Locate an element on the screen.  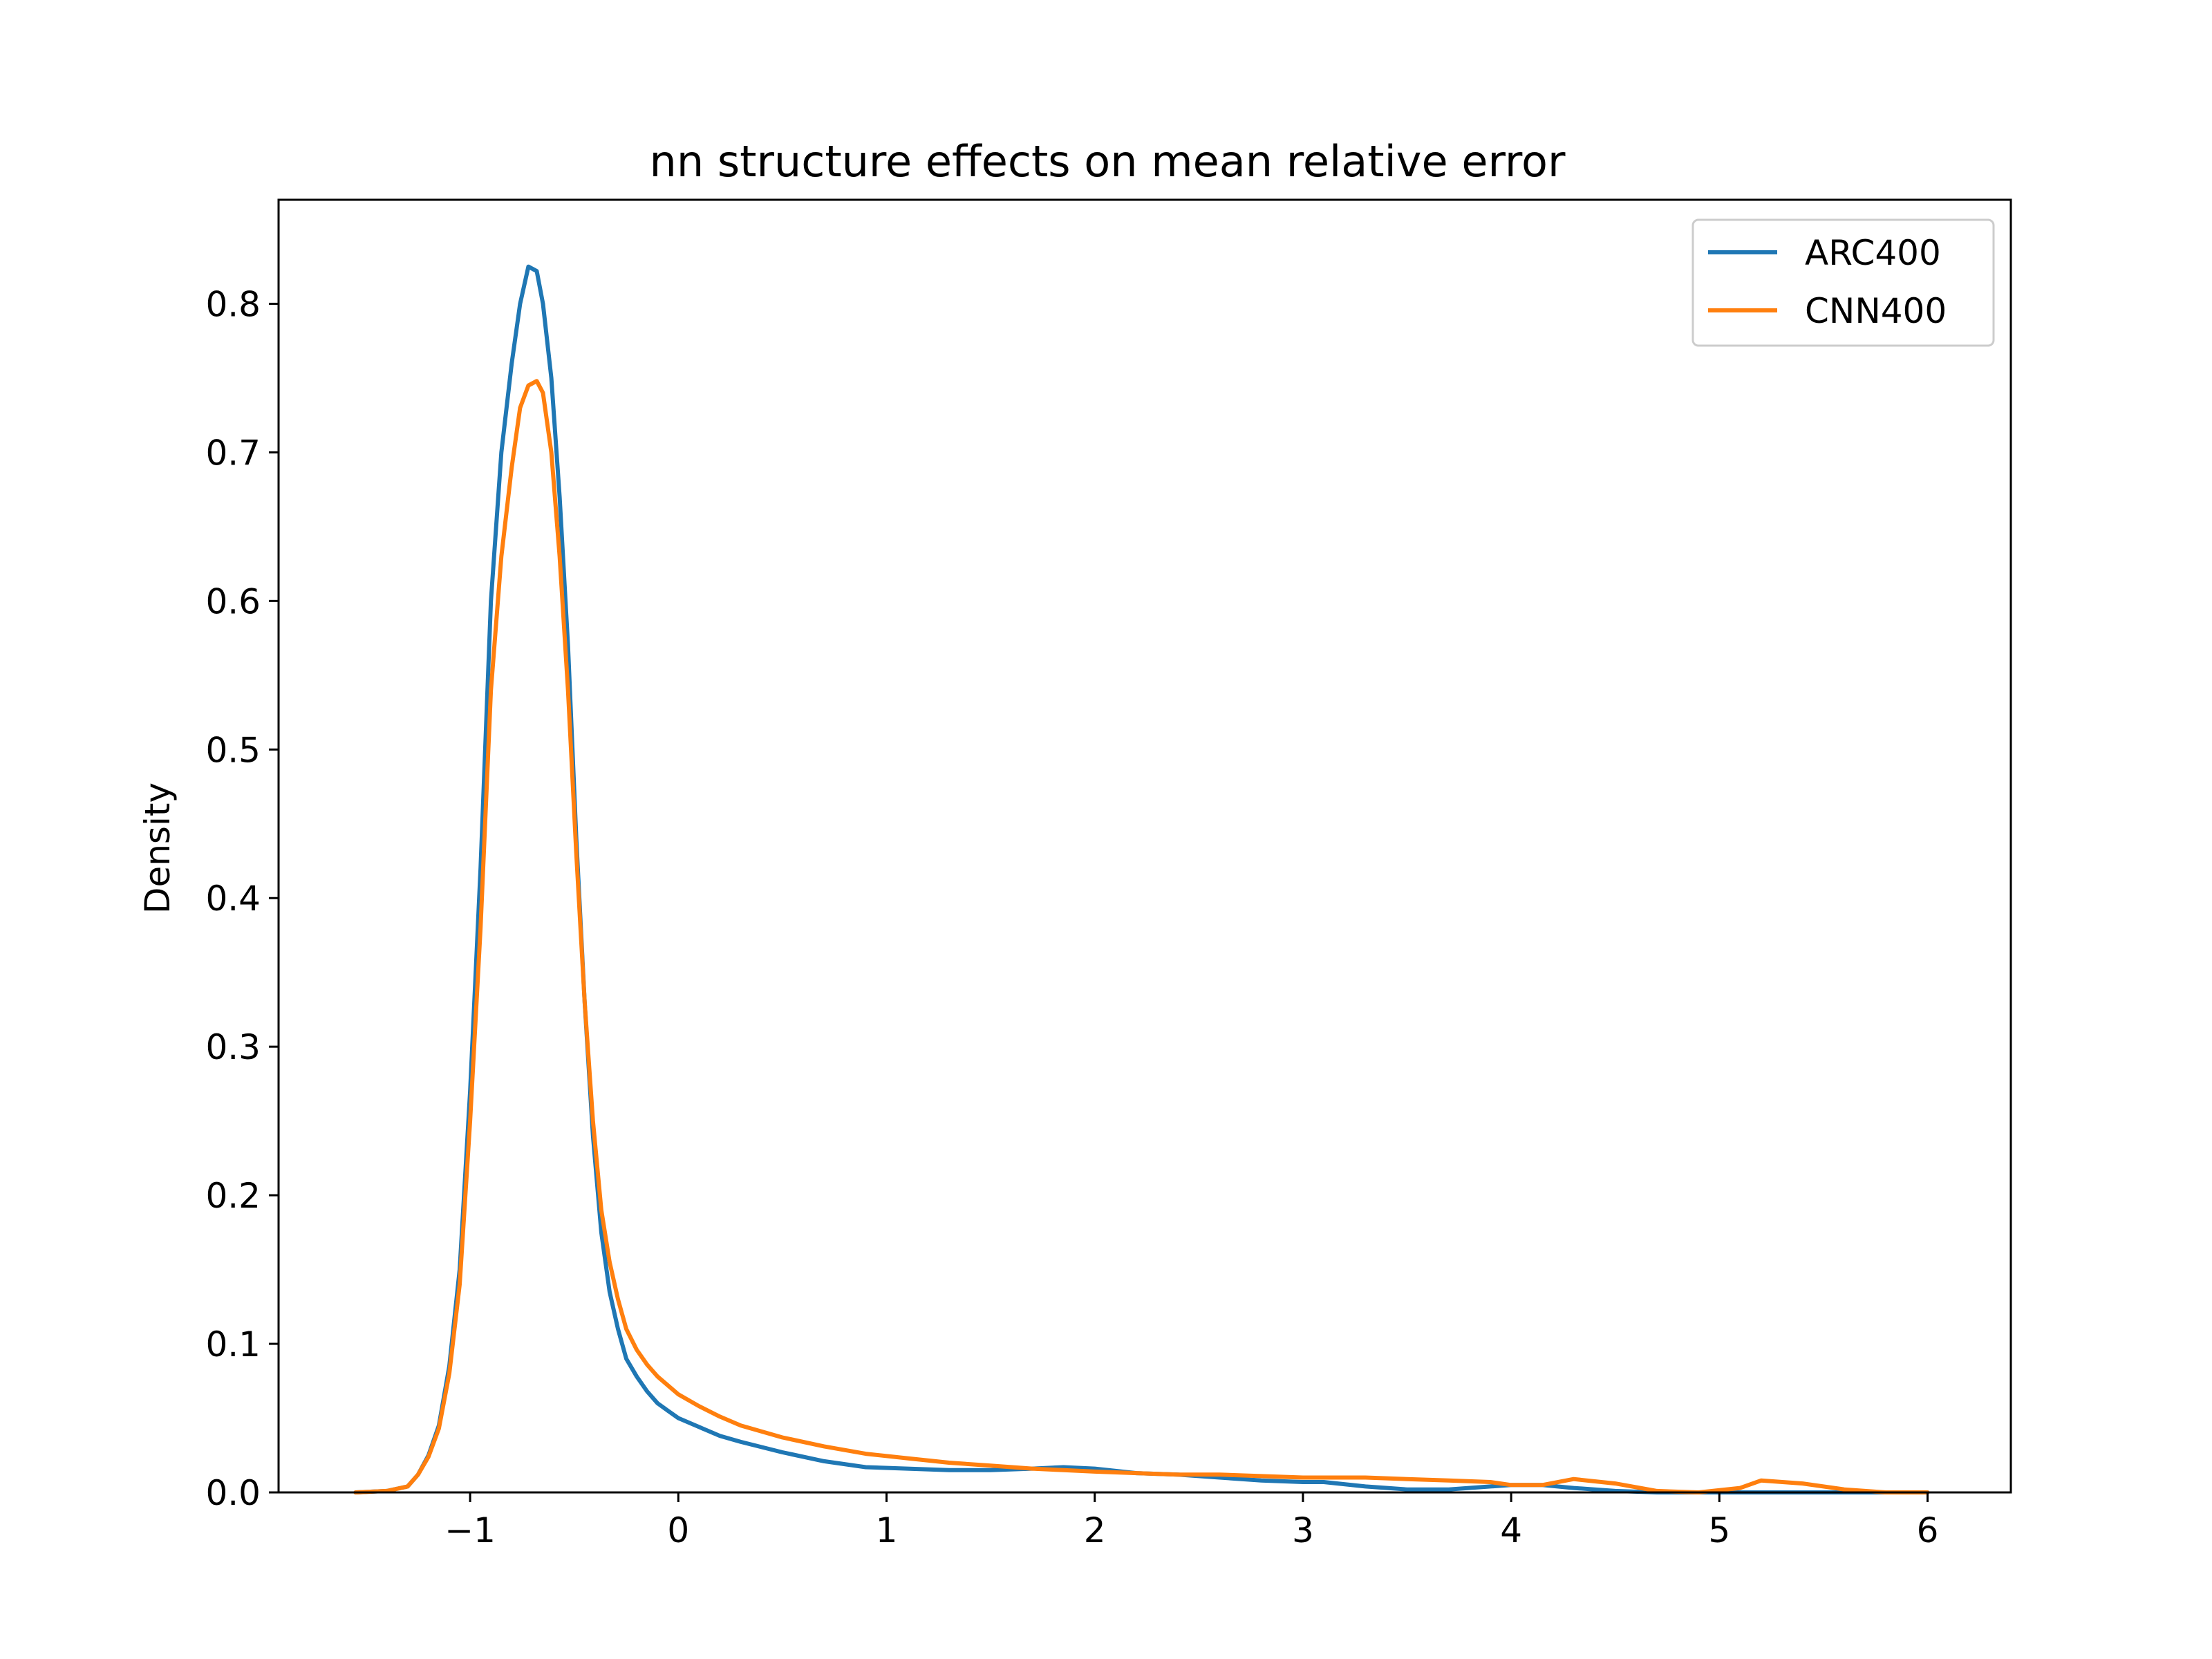
x-tick-label: 6 is located at coordinates (1928, 1530).